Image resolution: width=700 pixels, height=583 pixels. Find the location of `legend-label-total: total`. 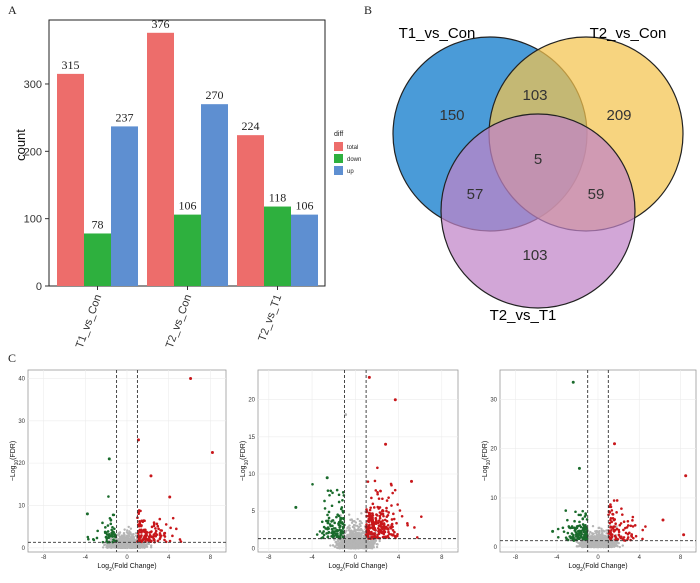

legend-label-total: total is located at coordinates (352, 148).